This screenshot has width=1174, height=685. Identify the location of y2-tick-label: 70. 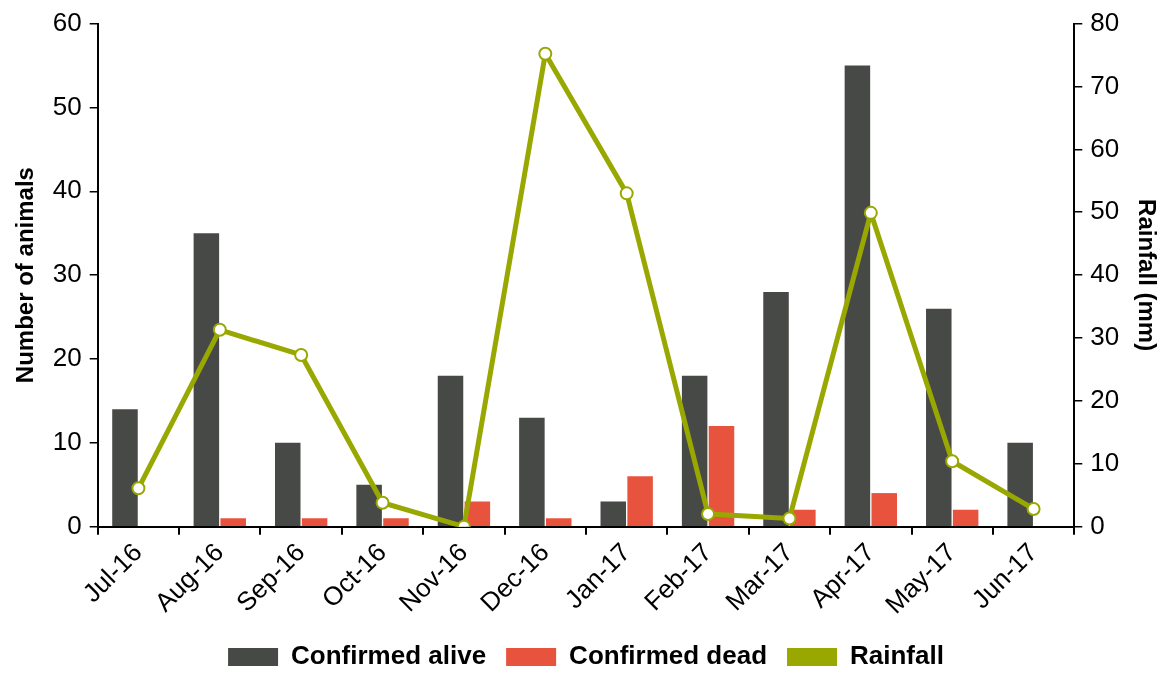
(1105, 84).